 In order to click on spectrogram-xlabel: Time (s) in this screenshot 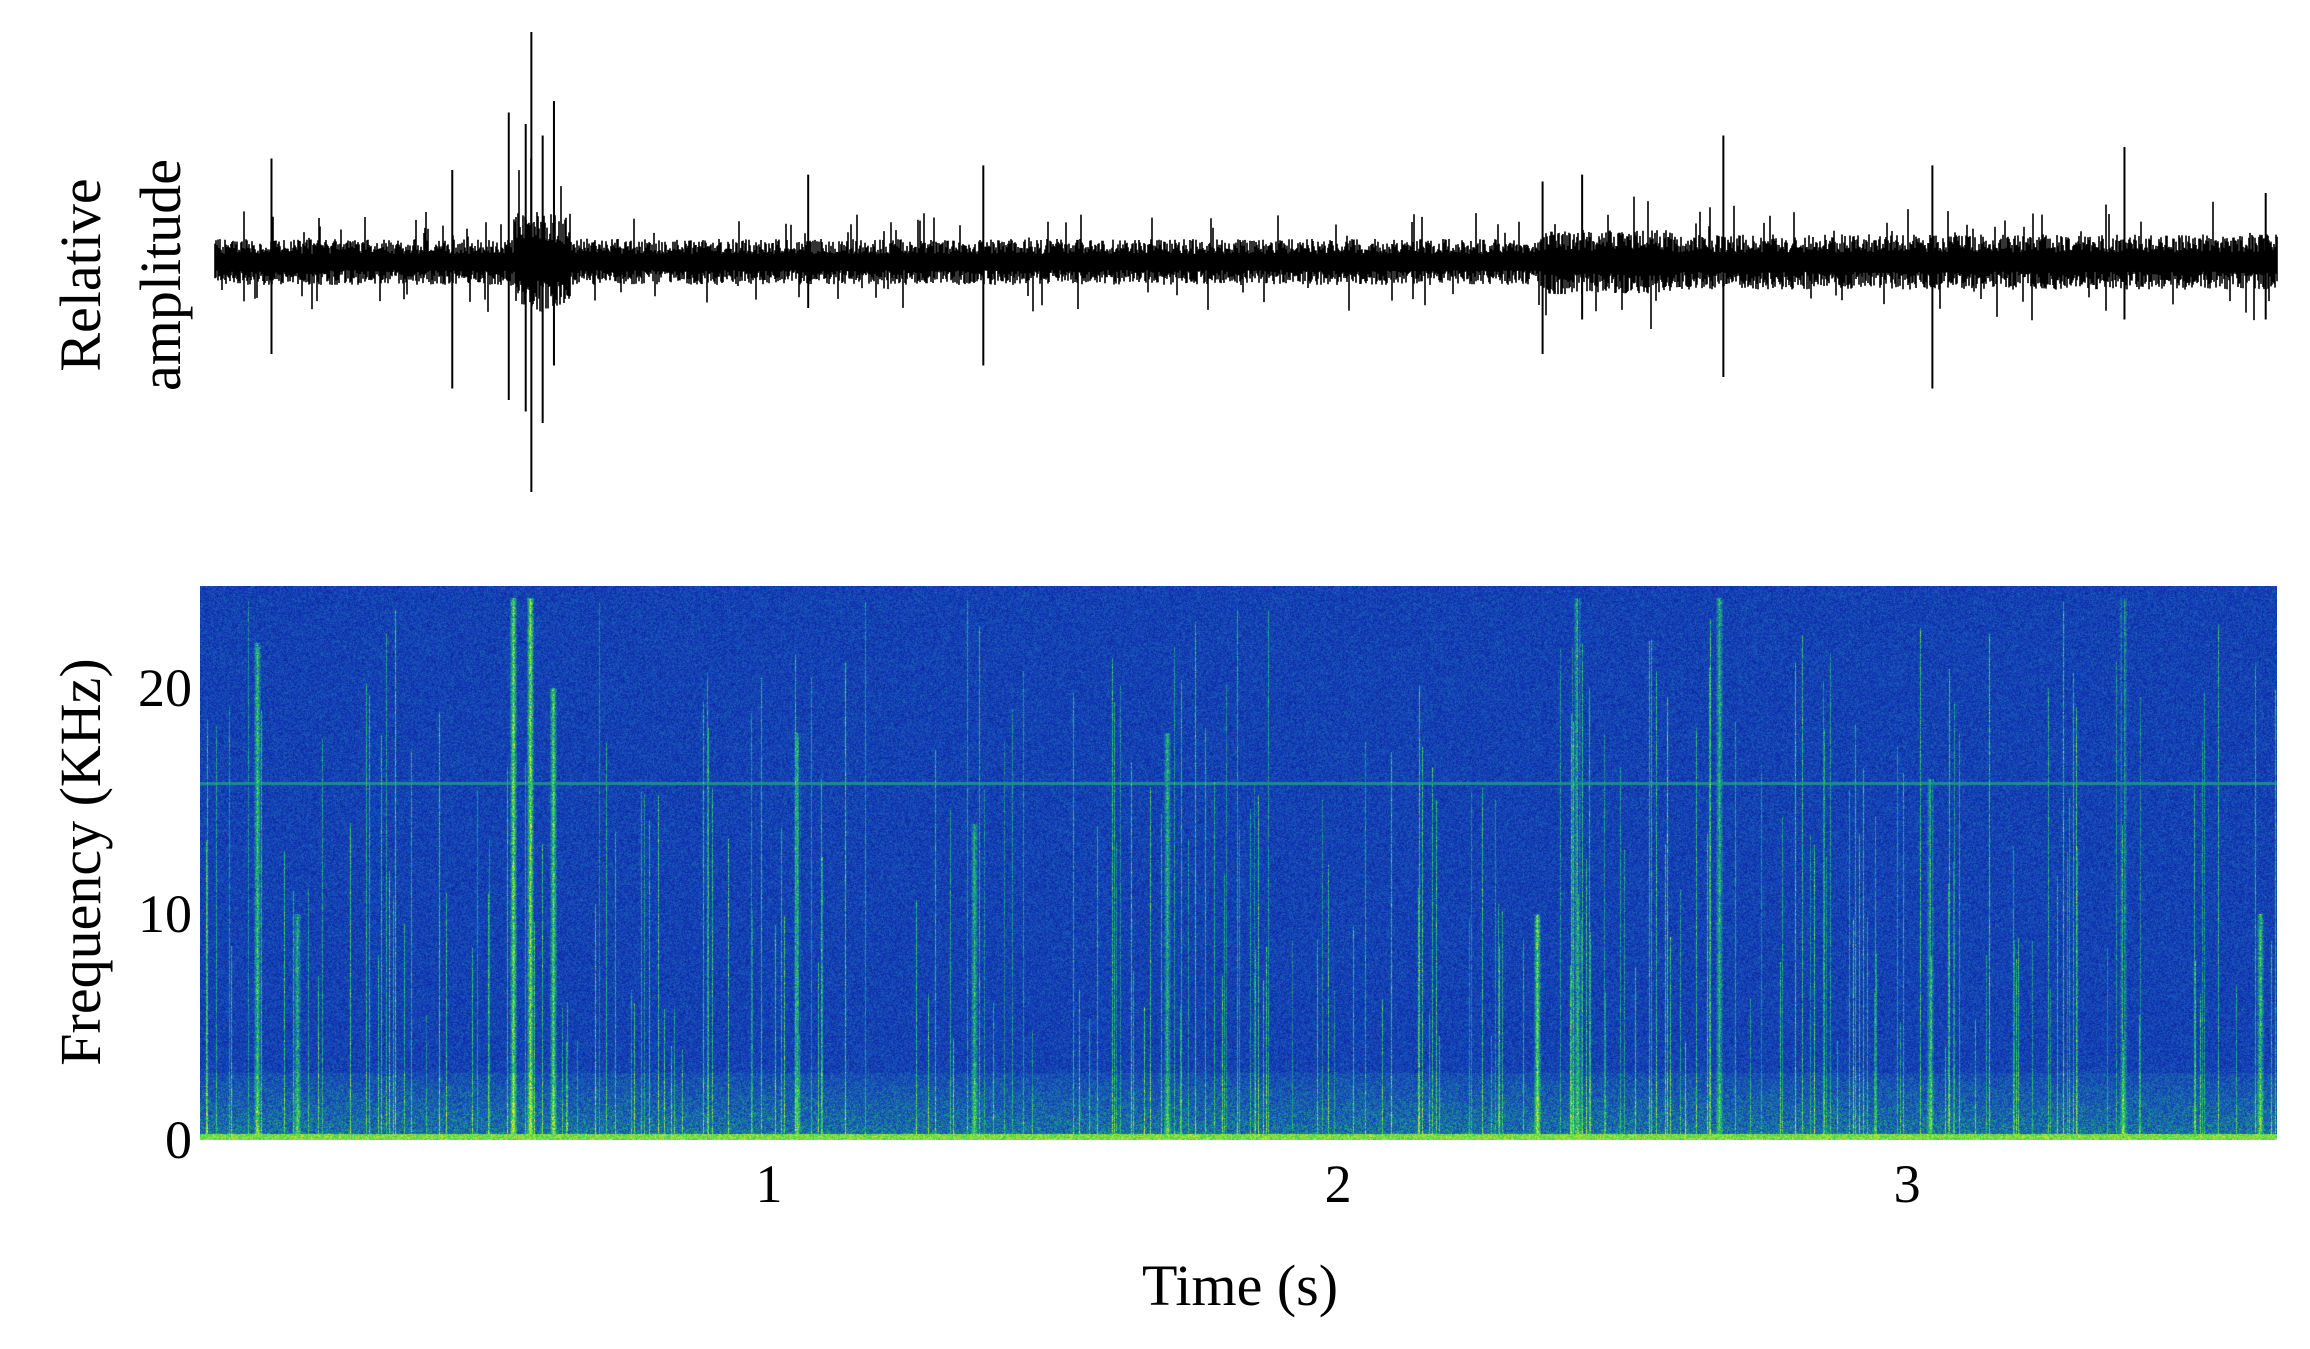, I will do `click(1240, 1285)`.